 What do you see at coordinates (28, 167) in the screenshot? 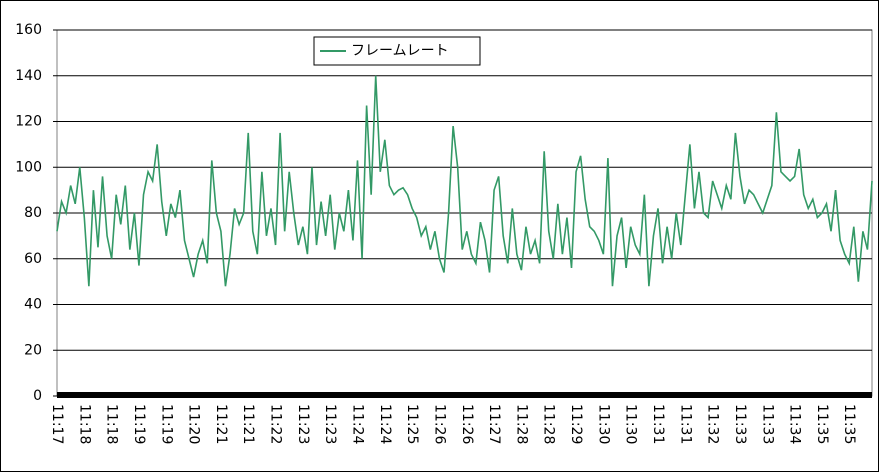
I see `y-tick-label: 100` at bounding box center [28, 167].